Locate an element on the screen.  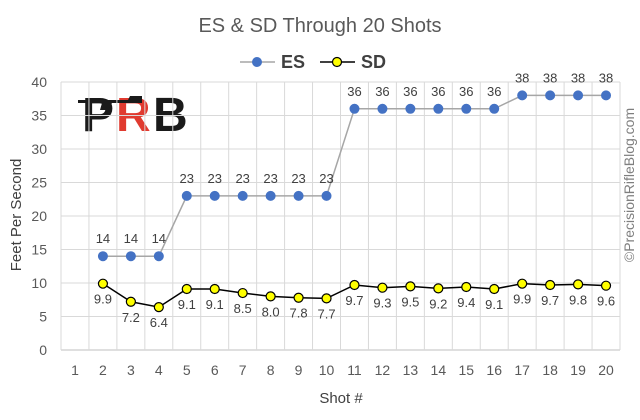
data-label-sd: 9.5 is located at coordinates (410, 301).